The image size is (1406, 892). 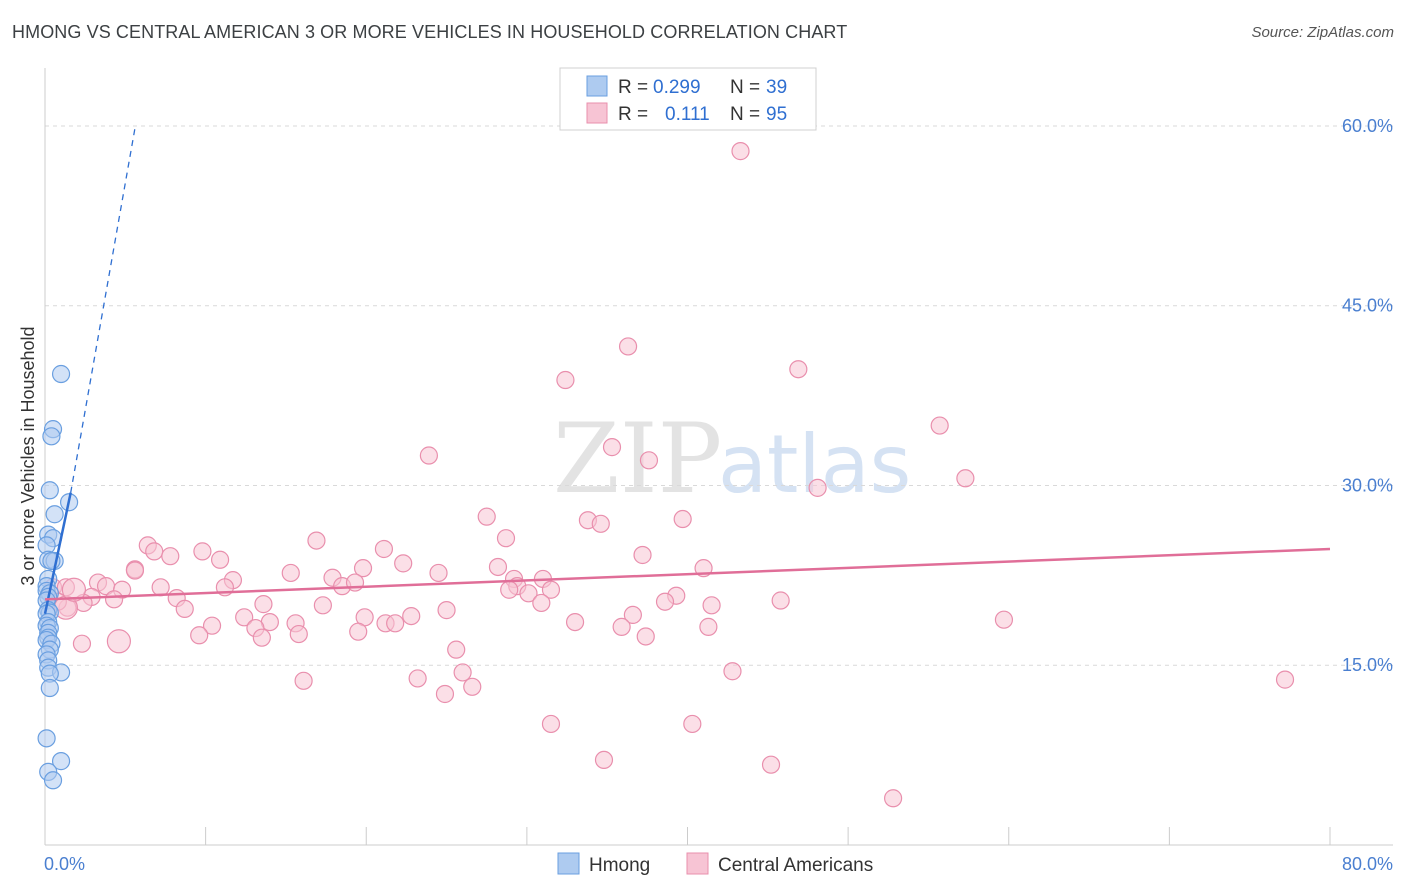 I want to click on watermark-zip: ZIP, so click(x=637, y=459).